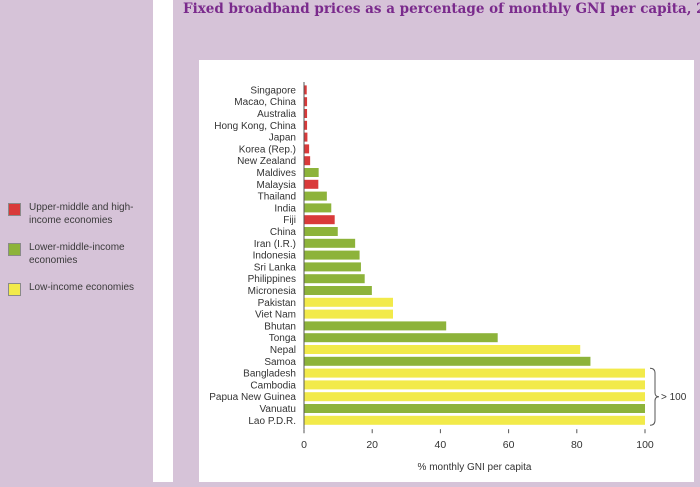  Describe the element at coordinates (269, 374) in the screenshot. I see `category-label: Bangladesh` at that location.